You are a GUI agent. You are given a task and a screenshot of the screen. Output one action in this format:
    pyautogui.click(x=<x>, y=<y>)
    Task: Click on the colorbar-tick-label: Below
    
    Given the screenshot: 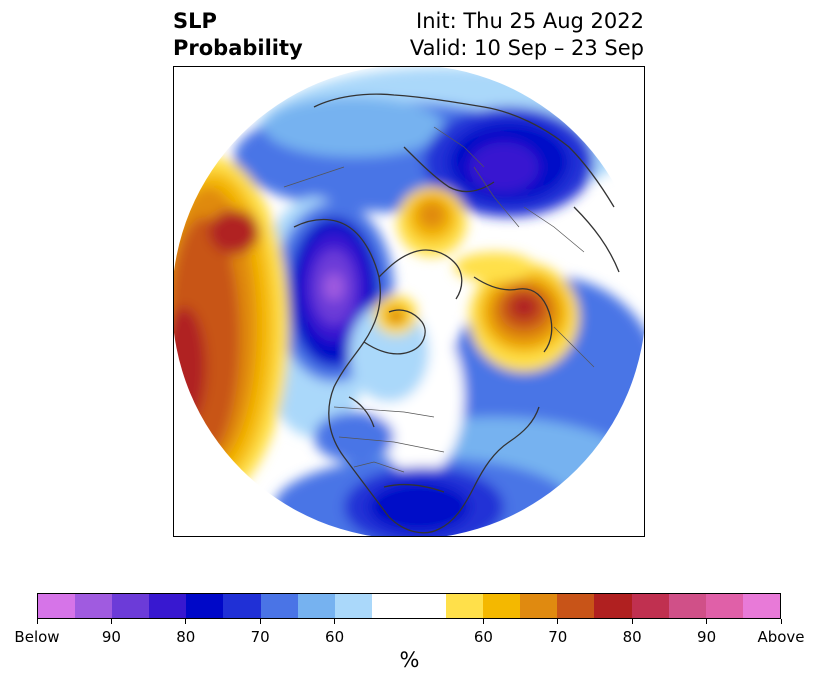 What is the action you would take?
    pyautogui.click(x=37, y=637)
    